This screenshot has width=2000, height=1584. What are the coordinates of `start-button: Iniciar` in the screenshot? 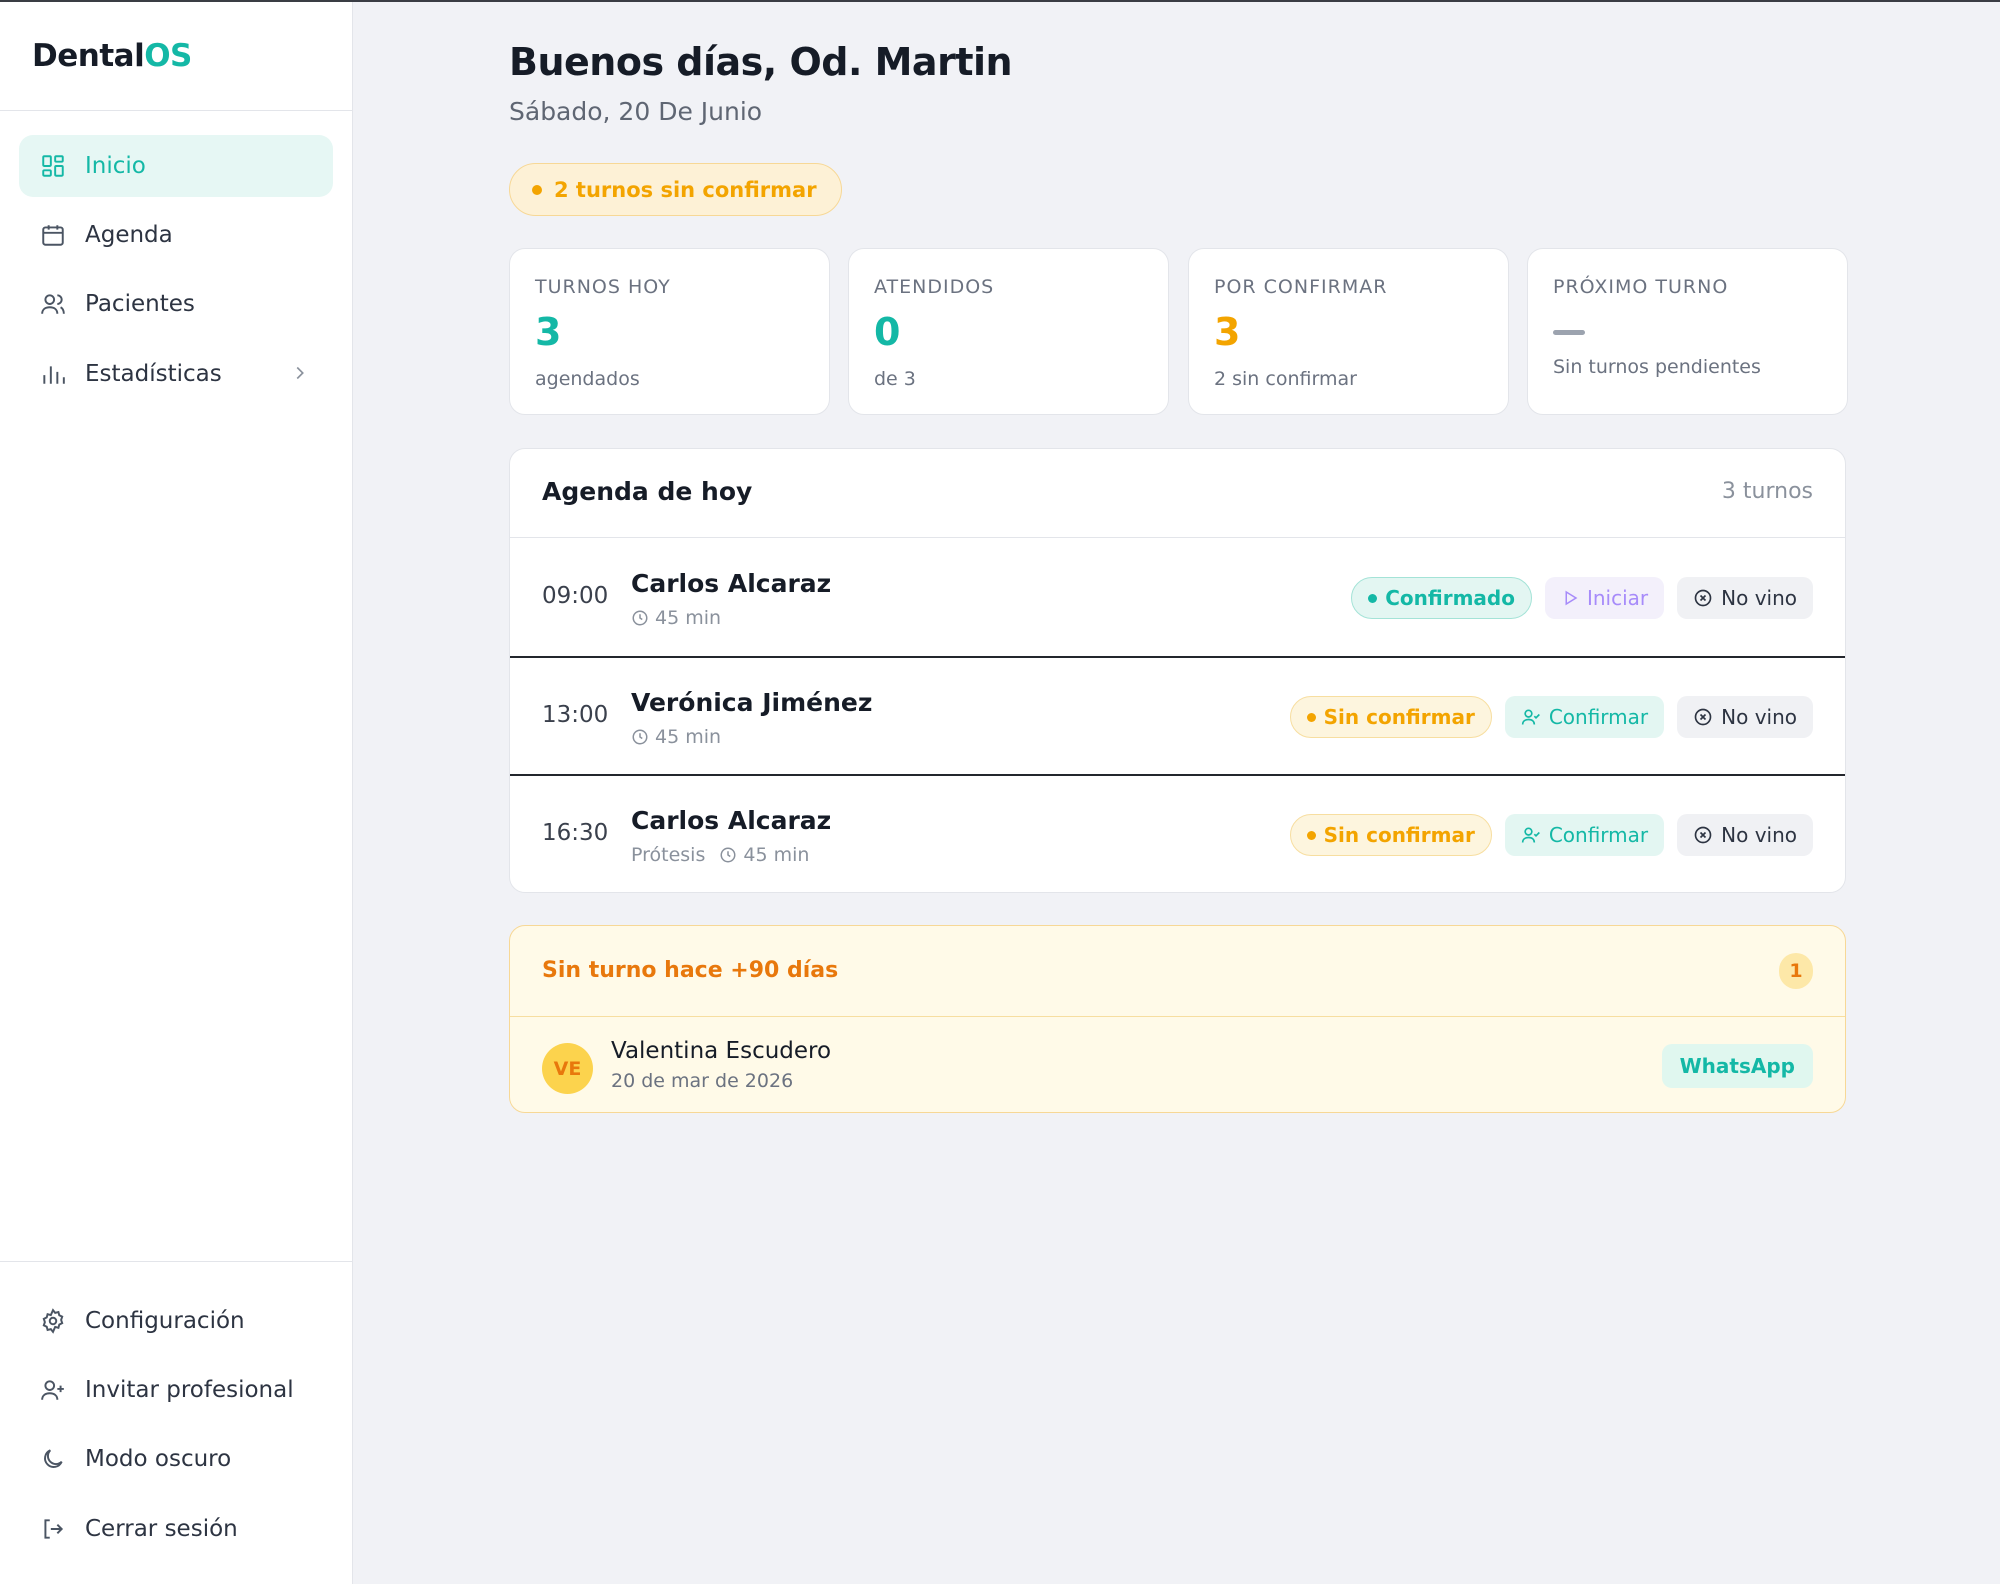 It's located at (1604, 598).